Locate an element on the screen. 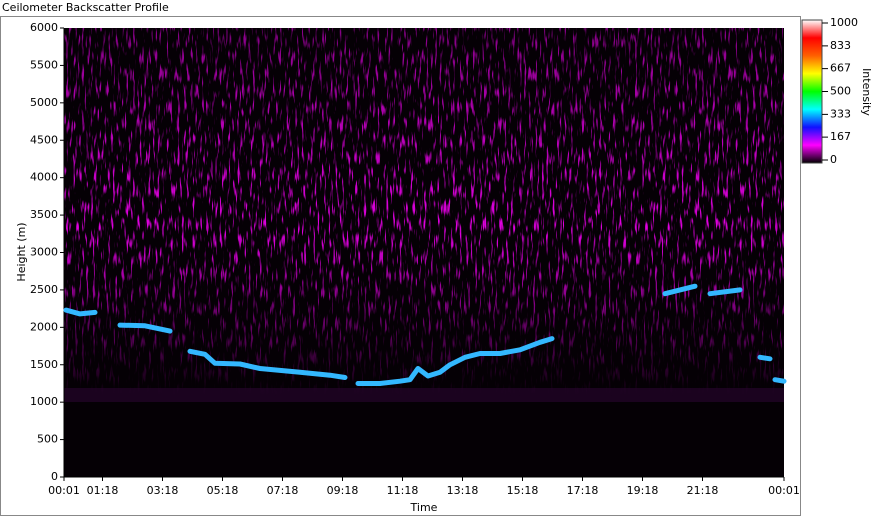  colorbar-tick-label: 500 is located at coordinates (840, 91).